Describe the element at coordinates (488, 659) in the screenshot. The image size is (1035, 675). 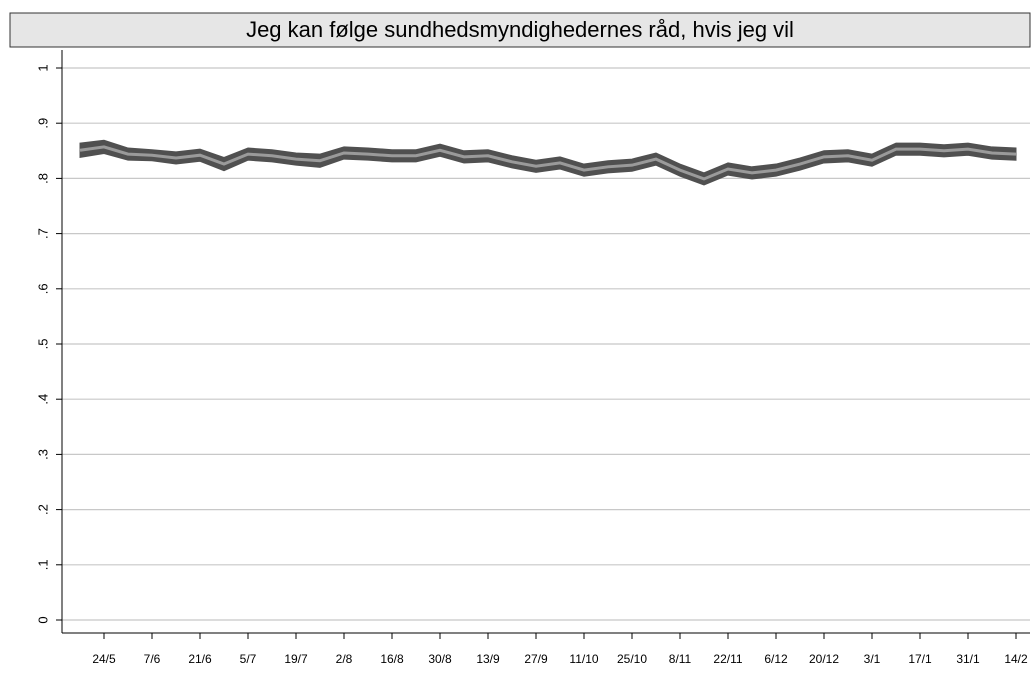
I see `x-tick-label: 13/9` at that location.